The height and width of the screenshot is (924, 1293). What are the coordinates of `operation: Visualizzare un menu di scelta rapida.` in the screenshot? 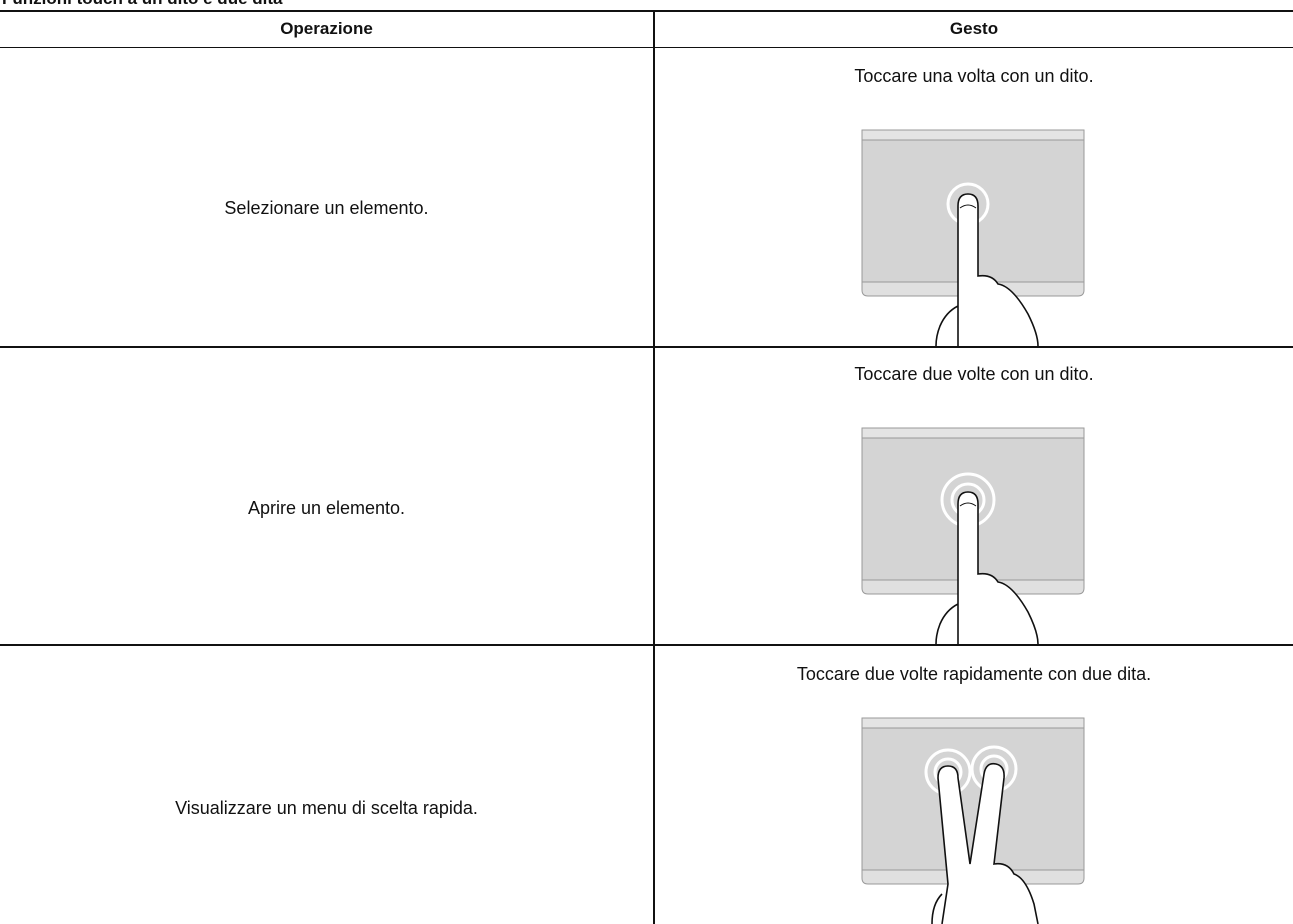 It's located at (326, 808).